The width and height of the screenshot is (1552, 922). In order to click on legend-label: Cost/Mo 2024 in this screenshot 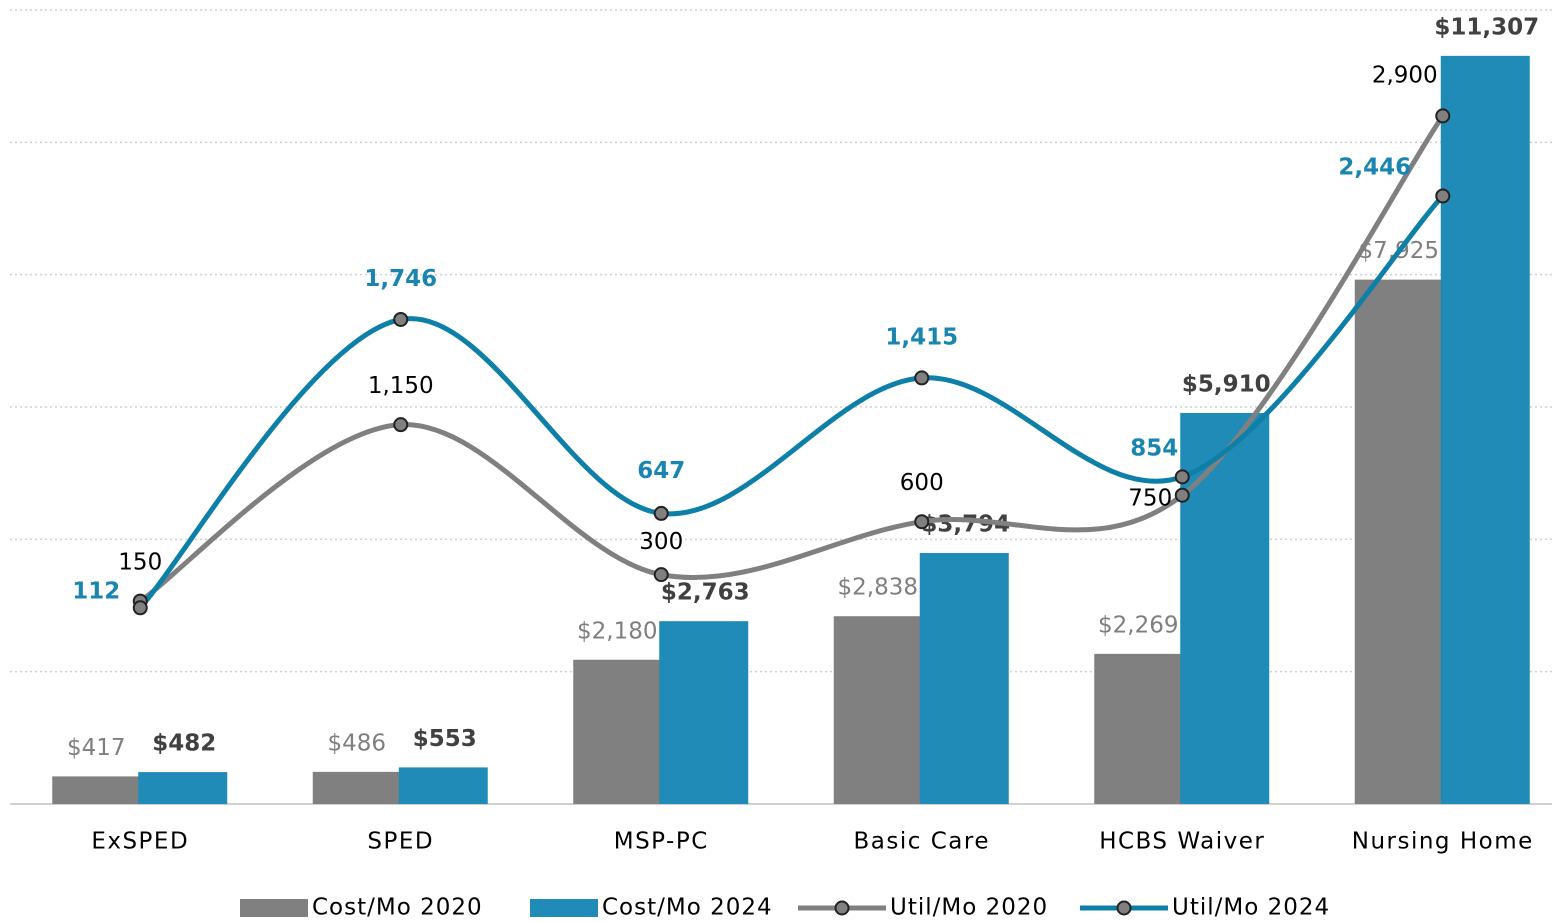, I will do `click(687, 908)`.